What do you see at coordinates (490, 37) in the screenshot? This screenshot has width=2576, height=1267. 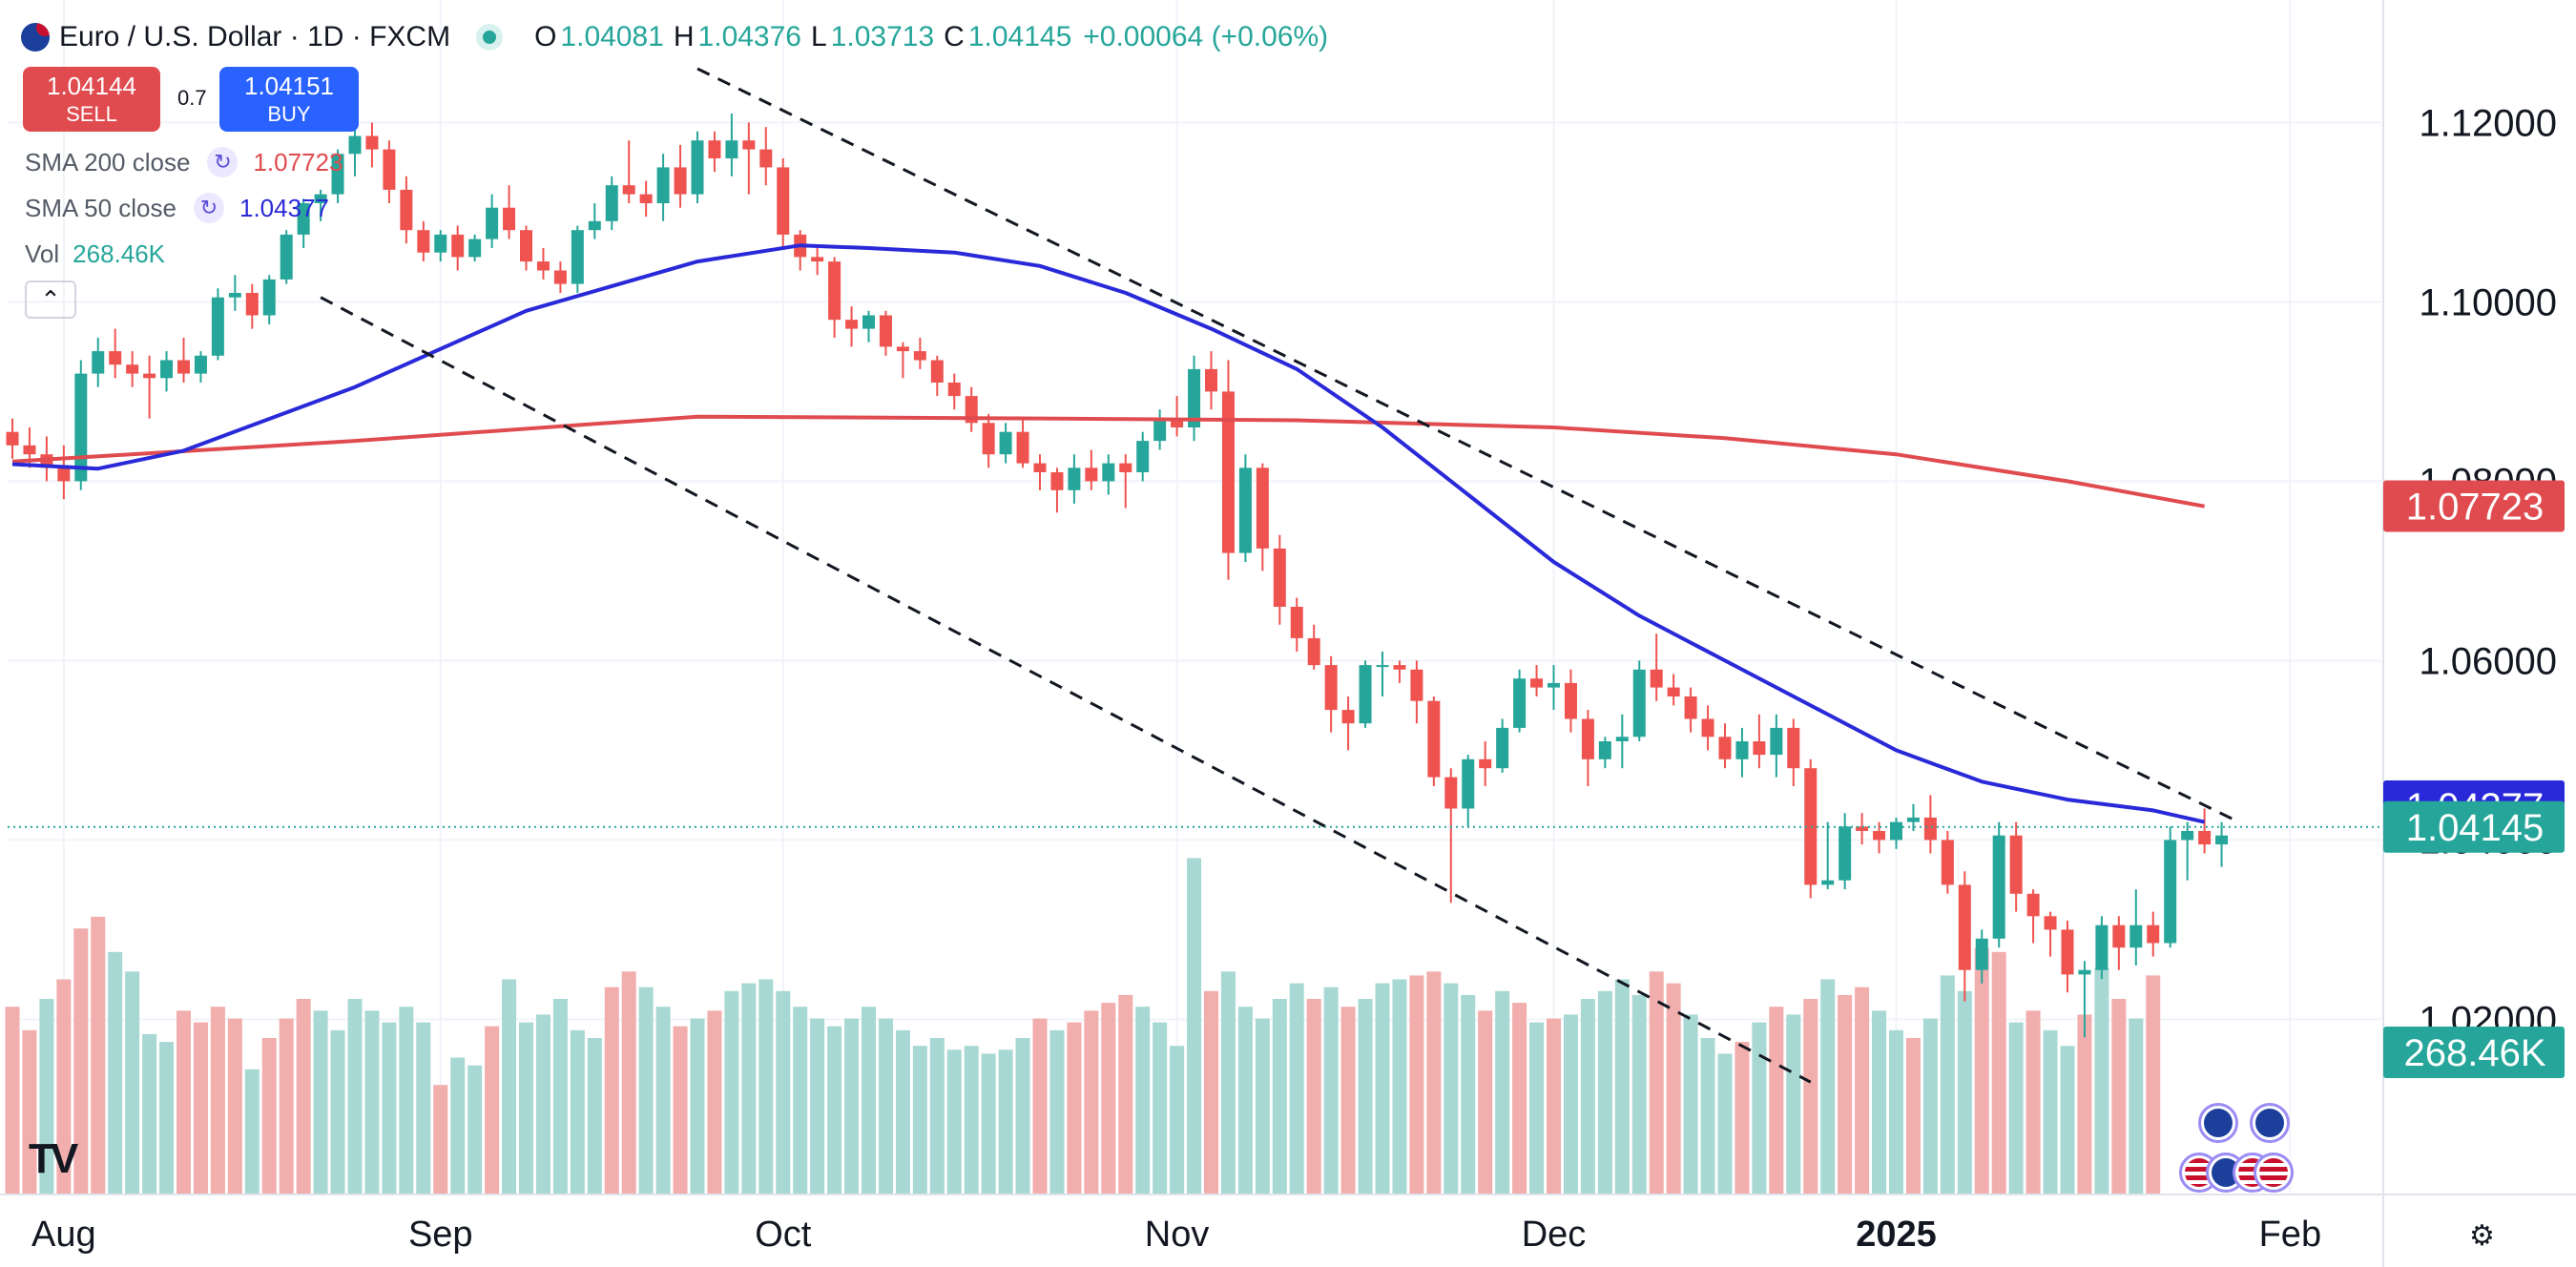 I see `market-status-icon` at bounding box center [490, 37].